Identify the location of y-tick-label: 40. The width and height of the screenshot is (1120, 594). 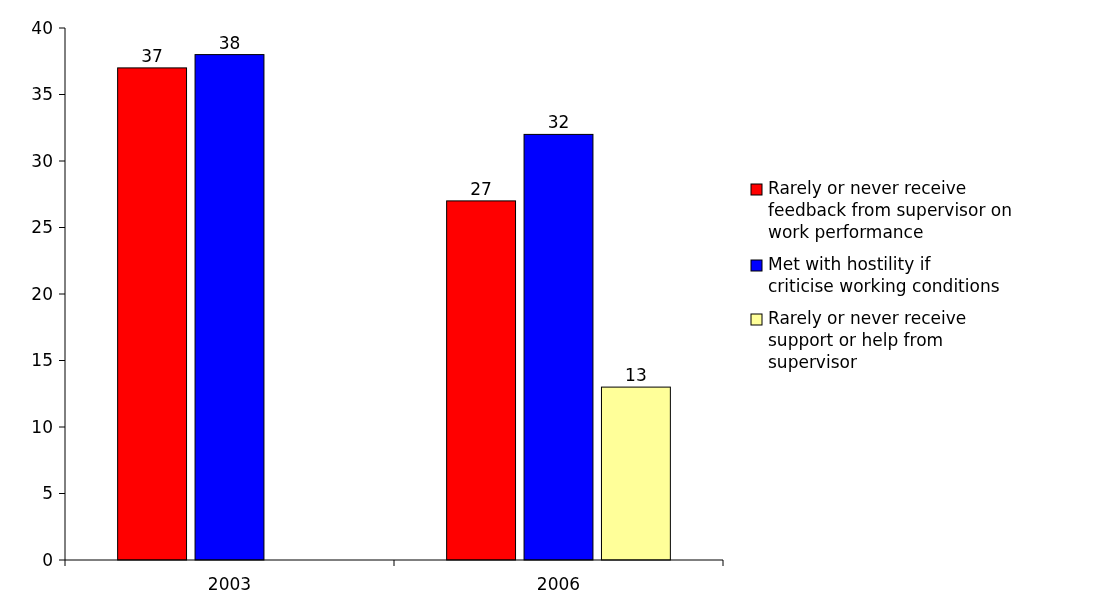
(42, 27).